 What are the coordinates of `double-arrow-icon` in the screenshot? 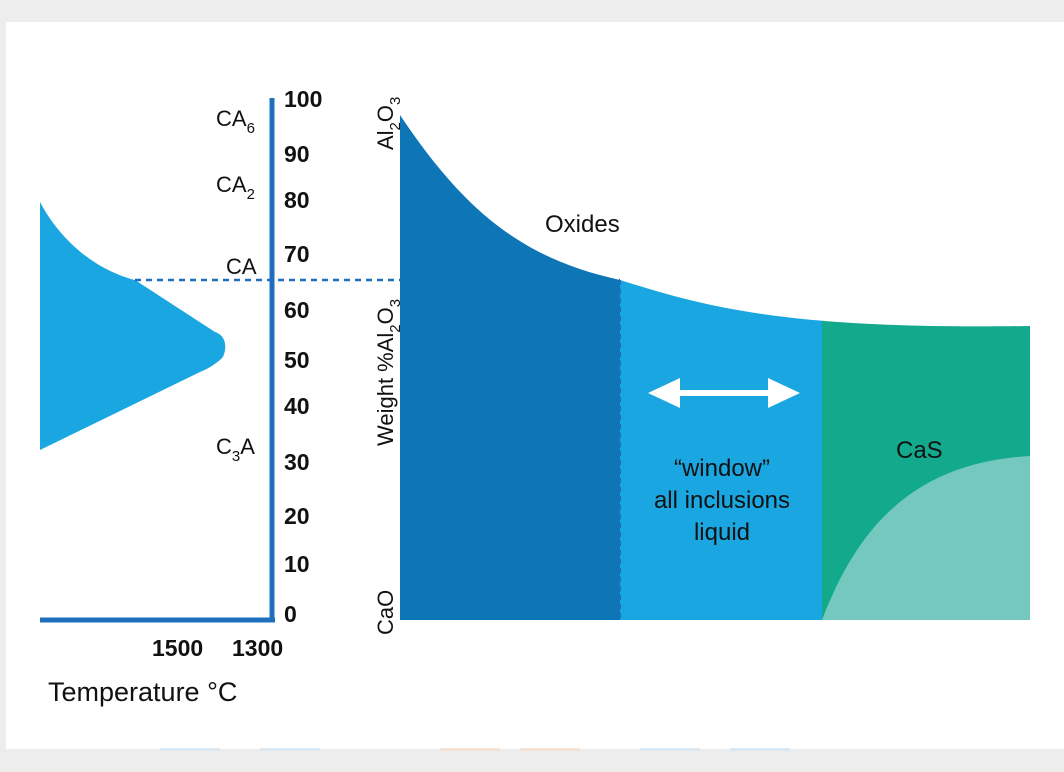 It's located at (724, 393).